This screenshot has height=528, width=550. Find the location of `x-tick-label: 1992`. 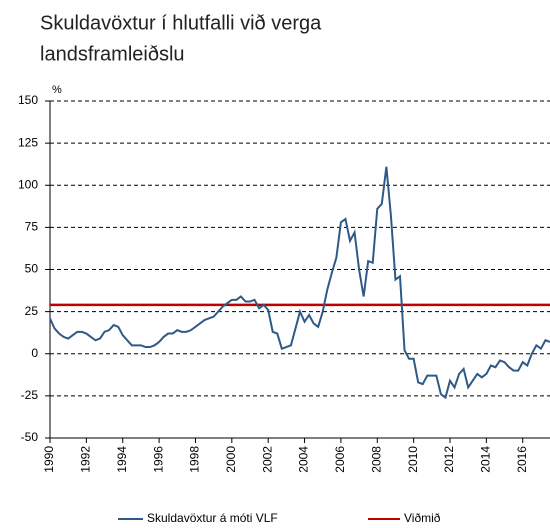

x-tick-label: 1992 is located at coordinates (86, 459).